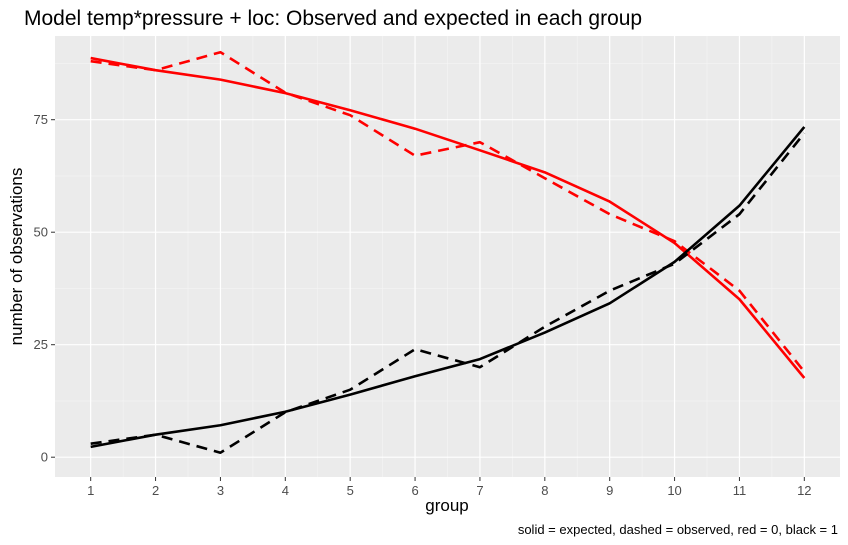  I want to click on x-tick-label: 4, so click(285, 490).